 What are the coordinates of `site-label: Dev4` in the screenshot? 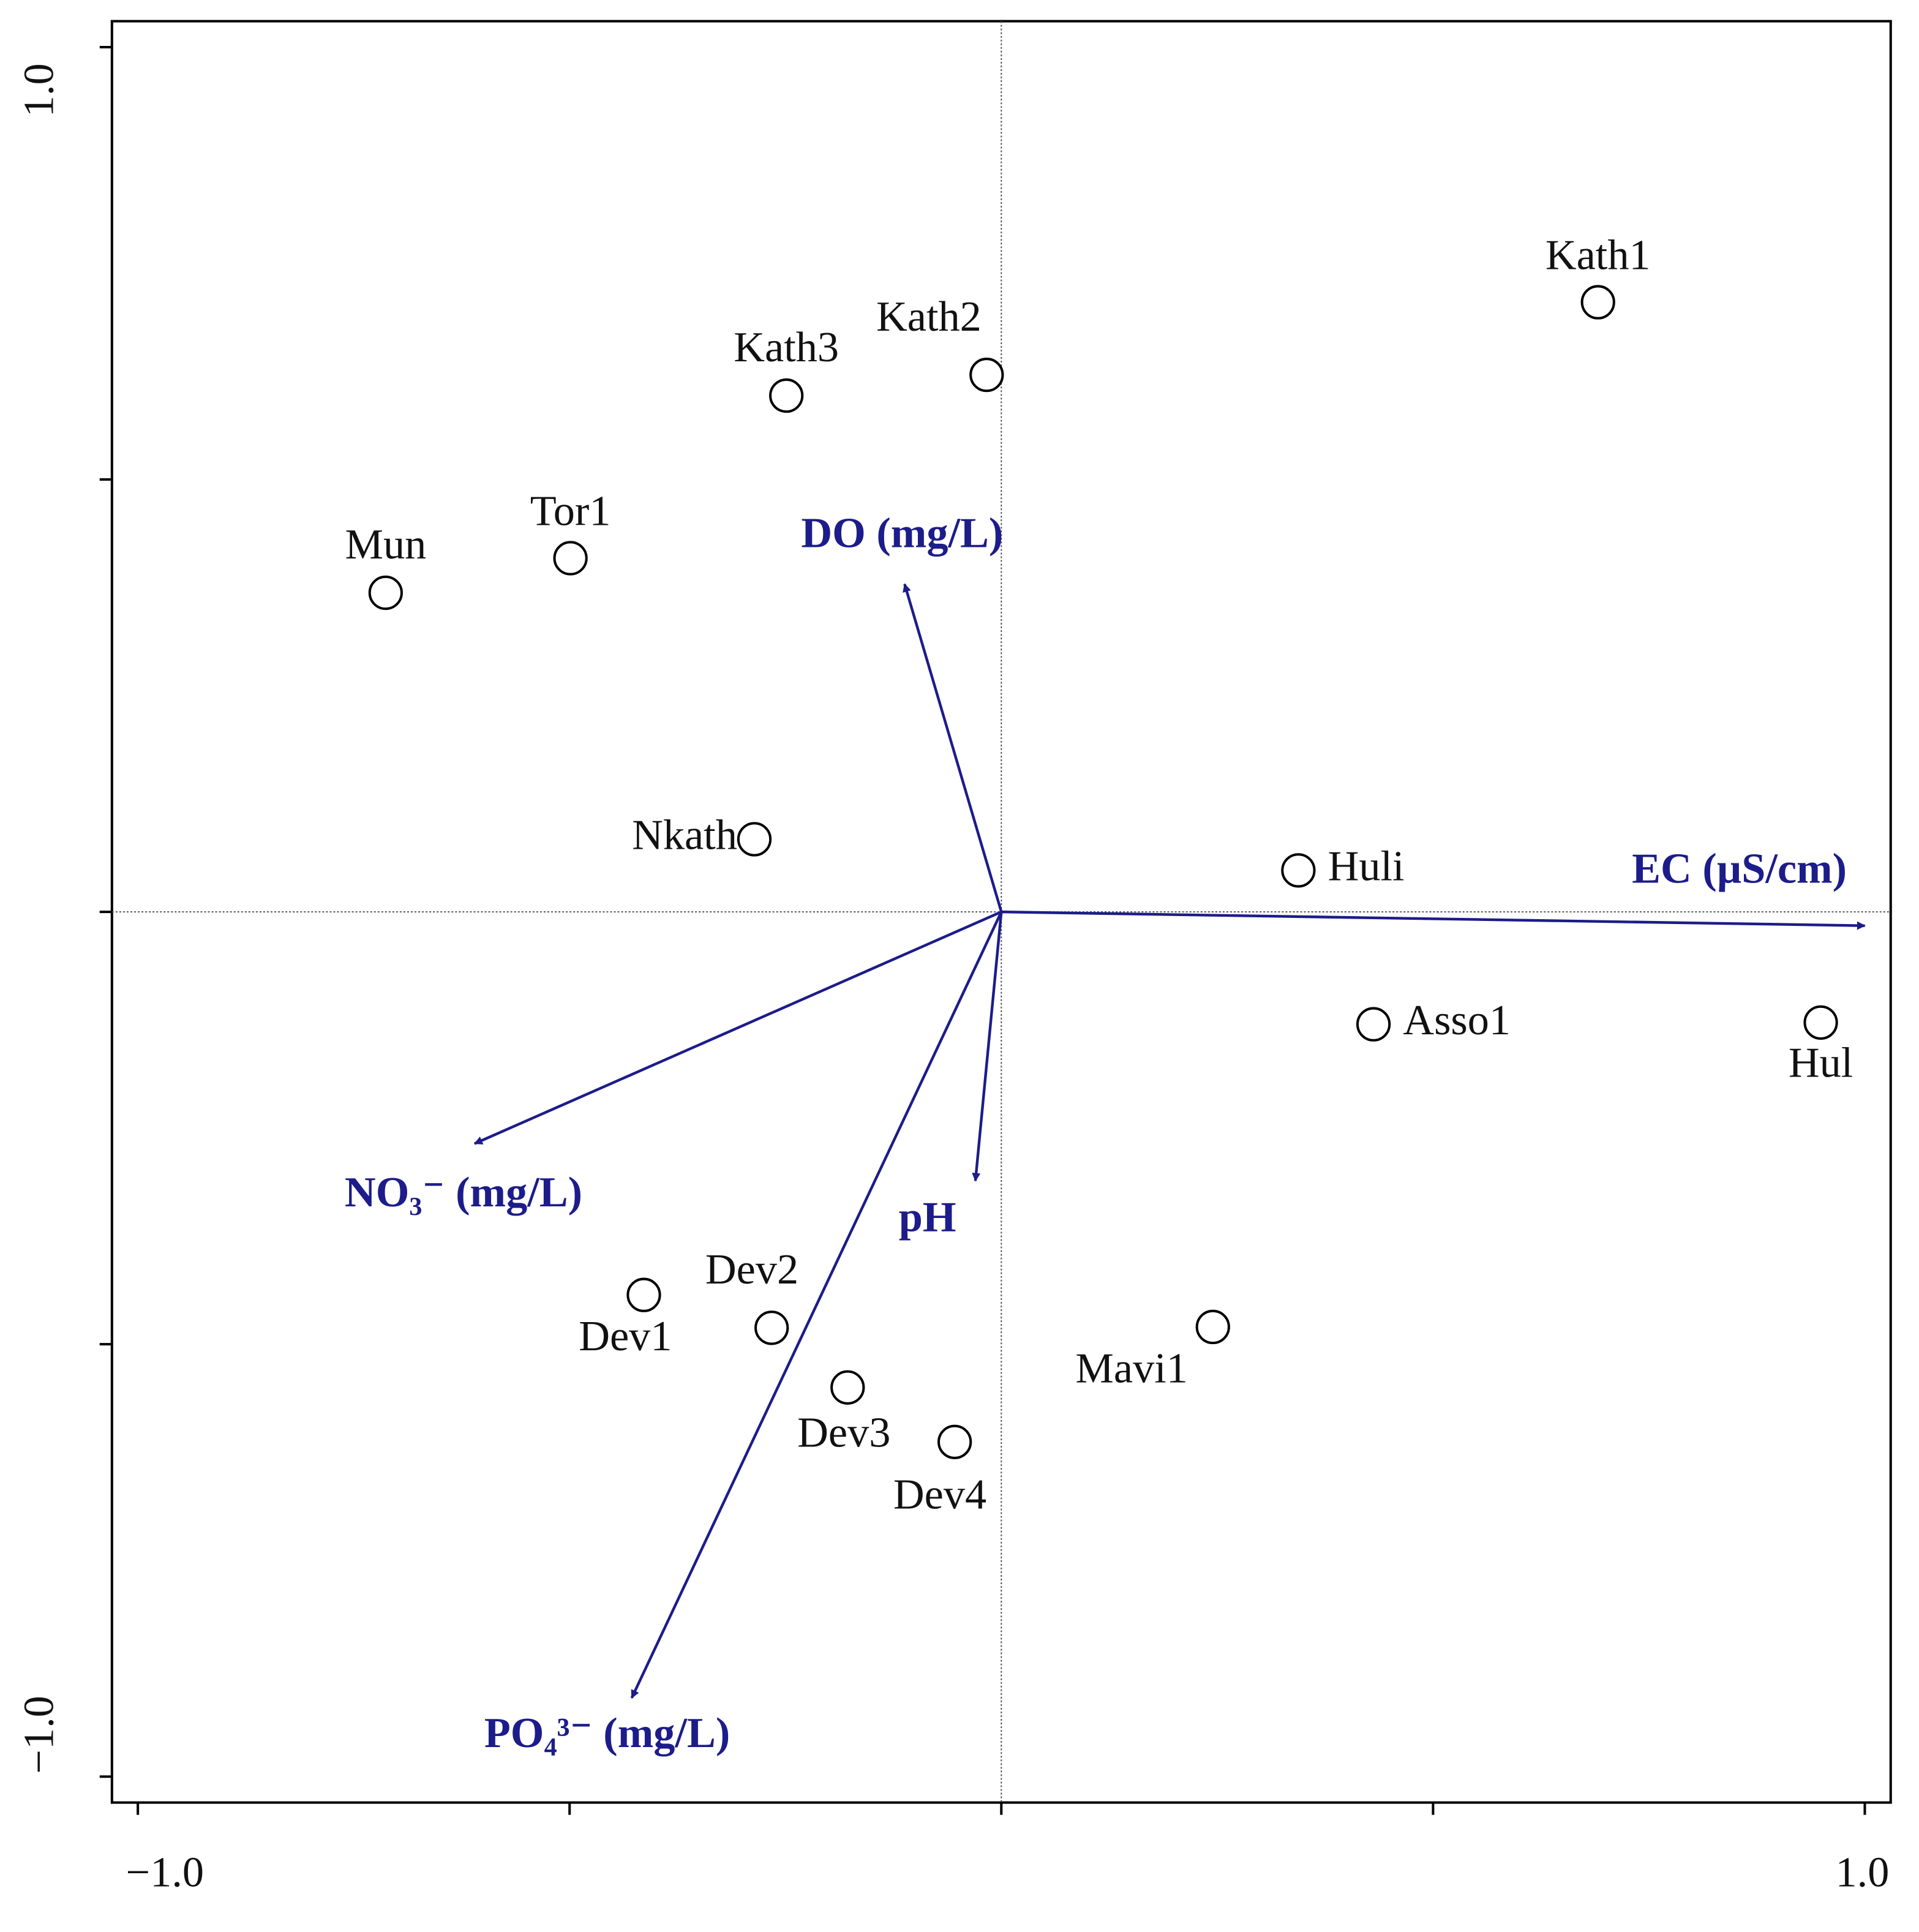 It's located at (939, 1494).